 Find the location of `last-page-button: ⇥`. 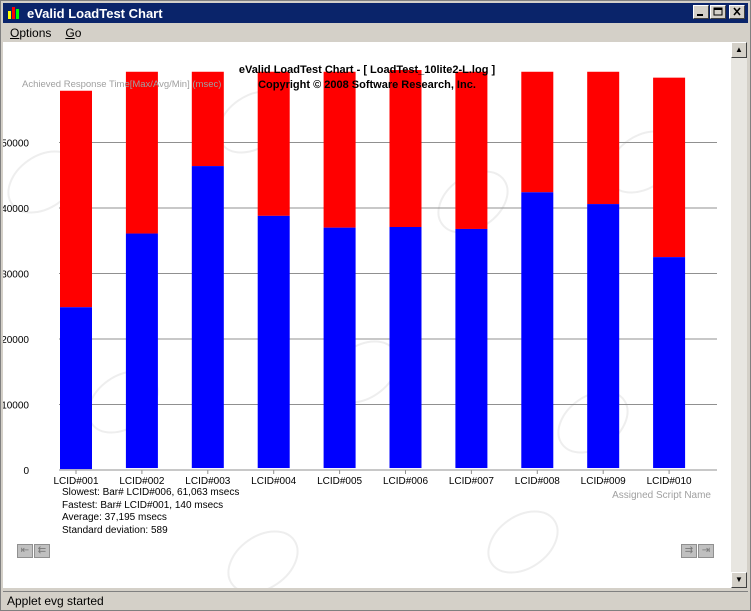

last-page-button: ⇥ is located at coordinates (706, 551).